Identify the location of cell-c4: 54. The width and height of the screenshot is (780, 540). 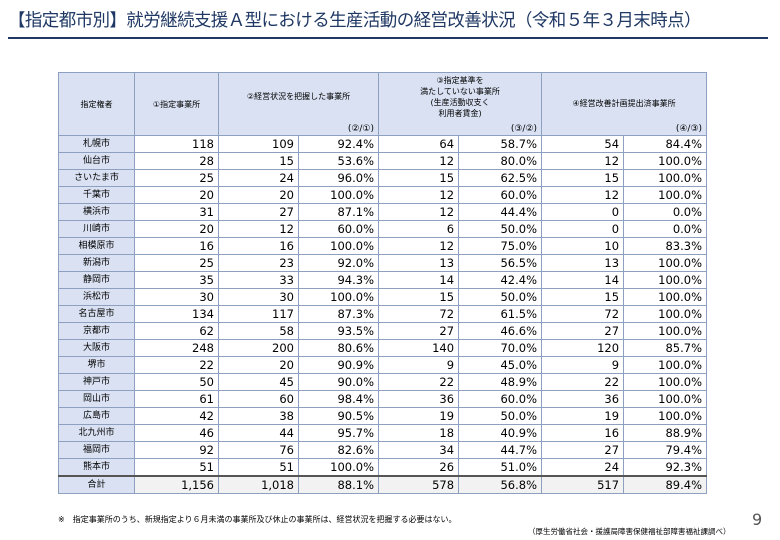
(583, 144).